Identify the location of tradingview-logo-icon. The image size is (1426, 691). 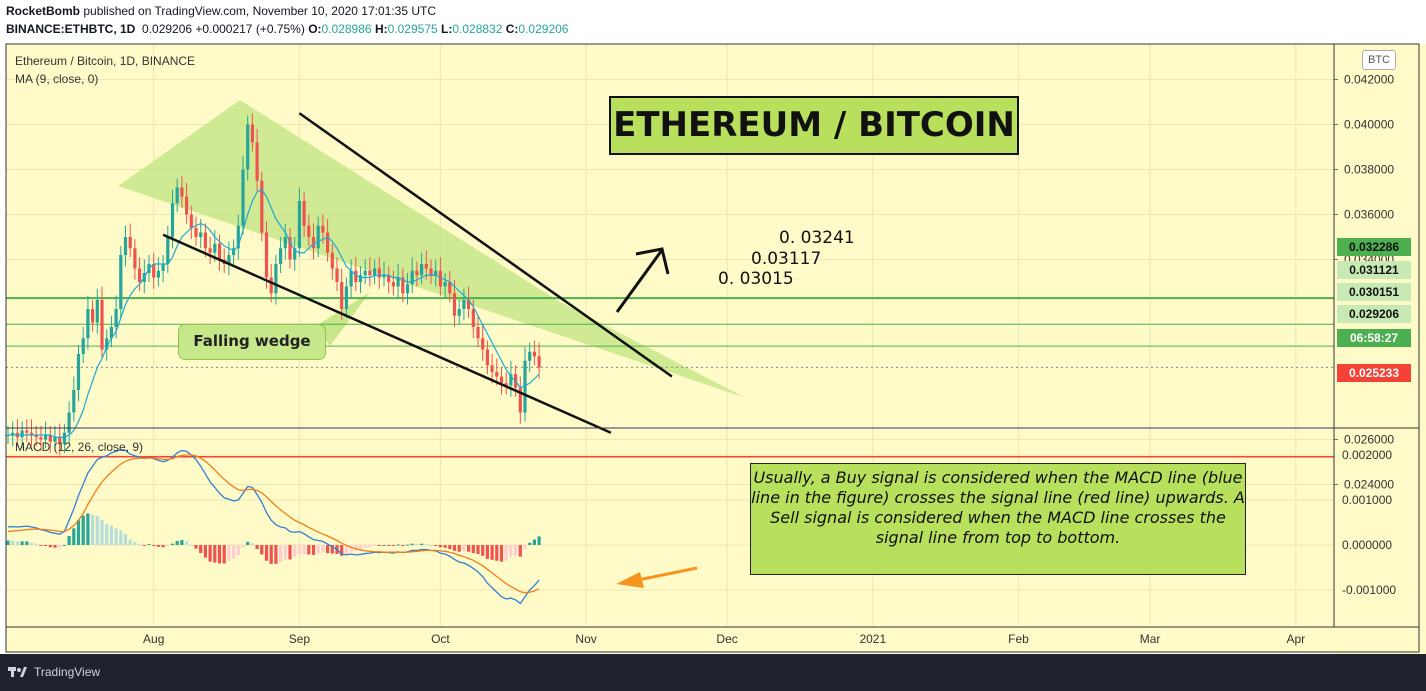
(18, 672).